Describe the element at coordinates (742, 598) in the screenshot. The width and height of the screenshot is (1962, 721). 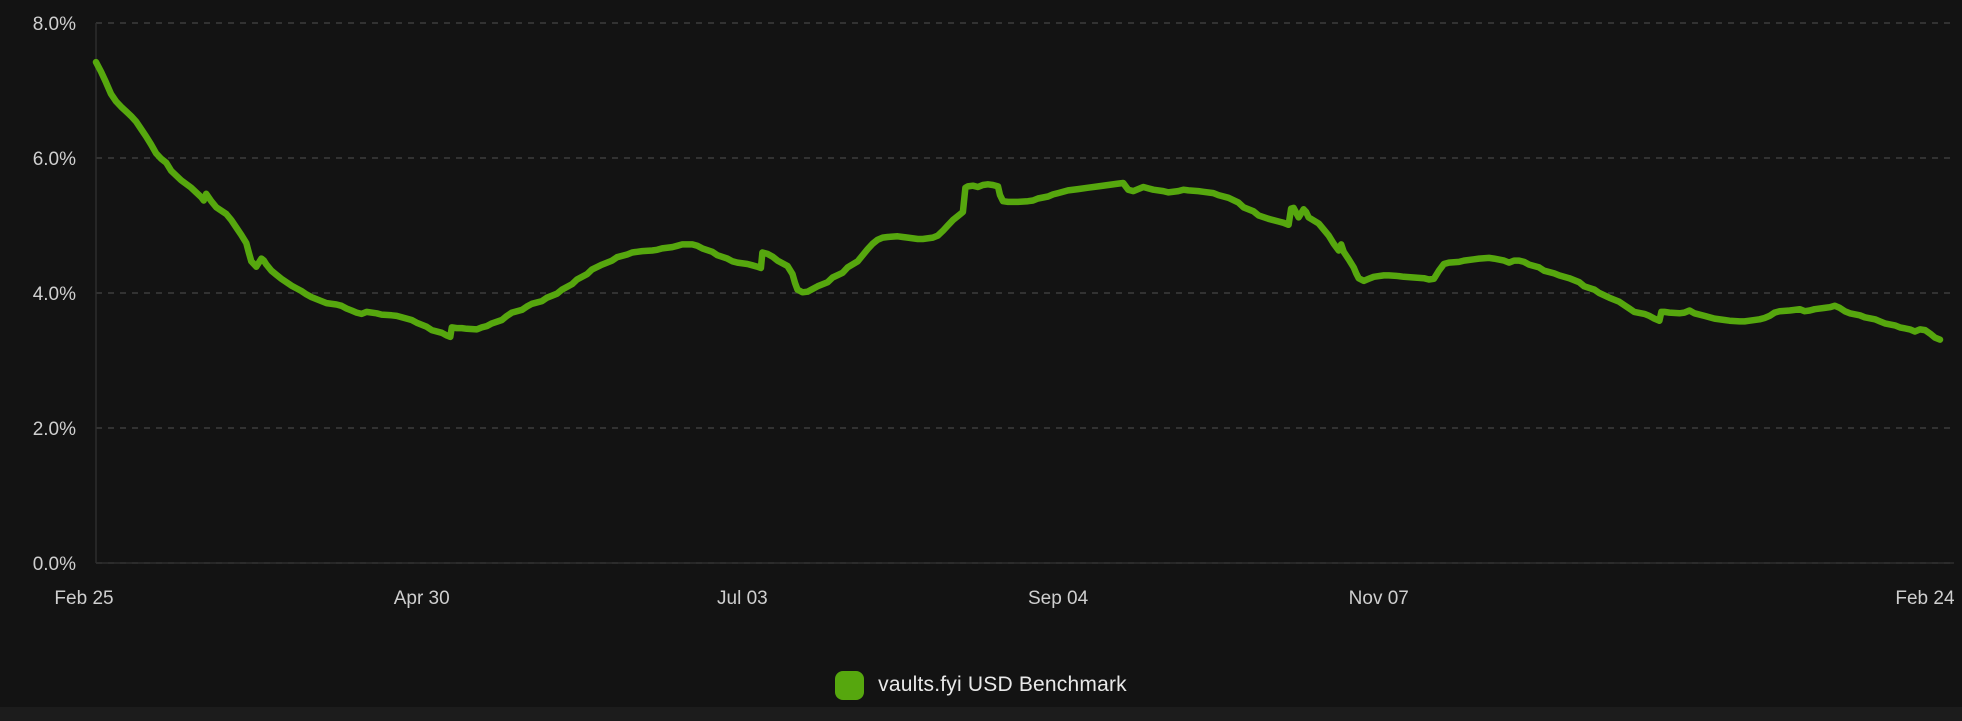
I see `x-axis-tick-label: Jul 03` at that location.